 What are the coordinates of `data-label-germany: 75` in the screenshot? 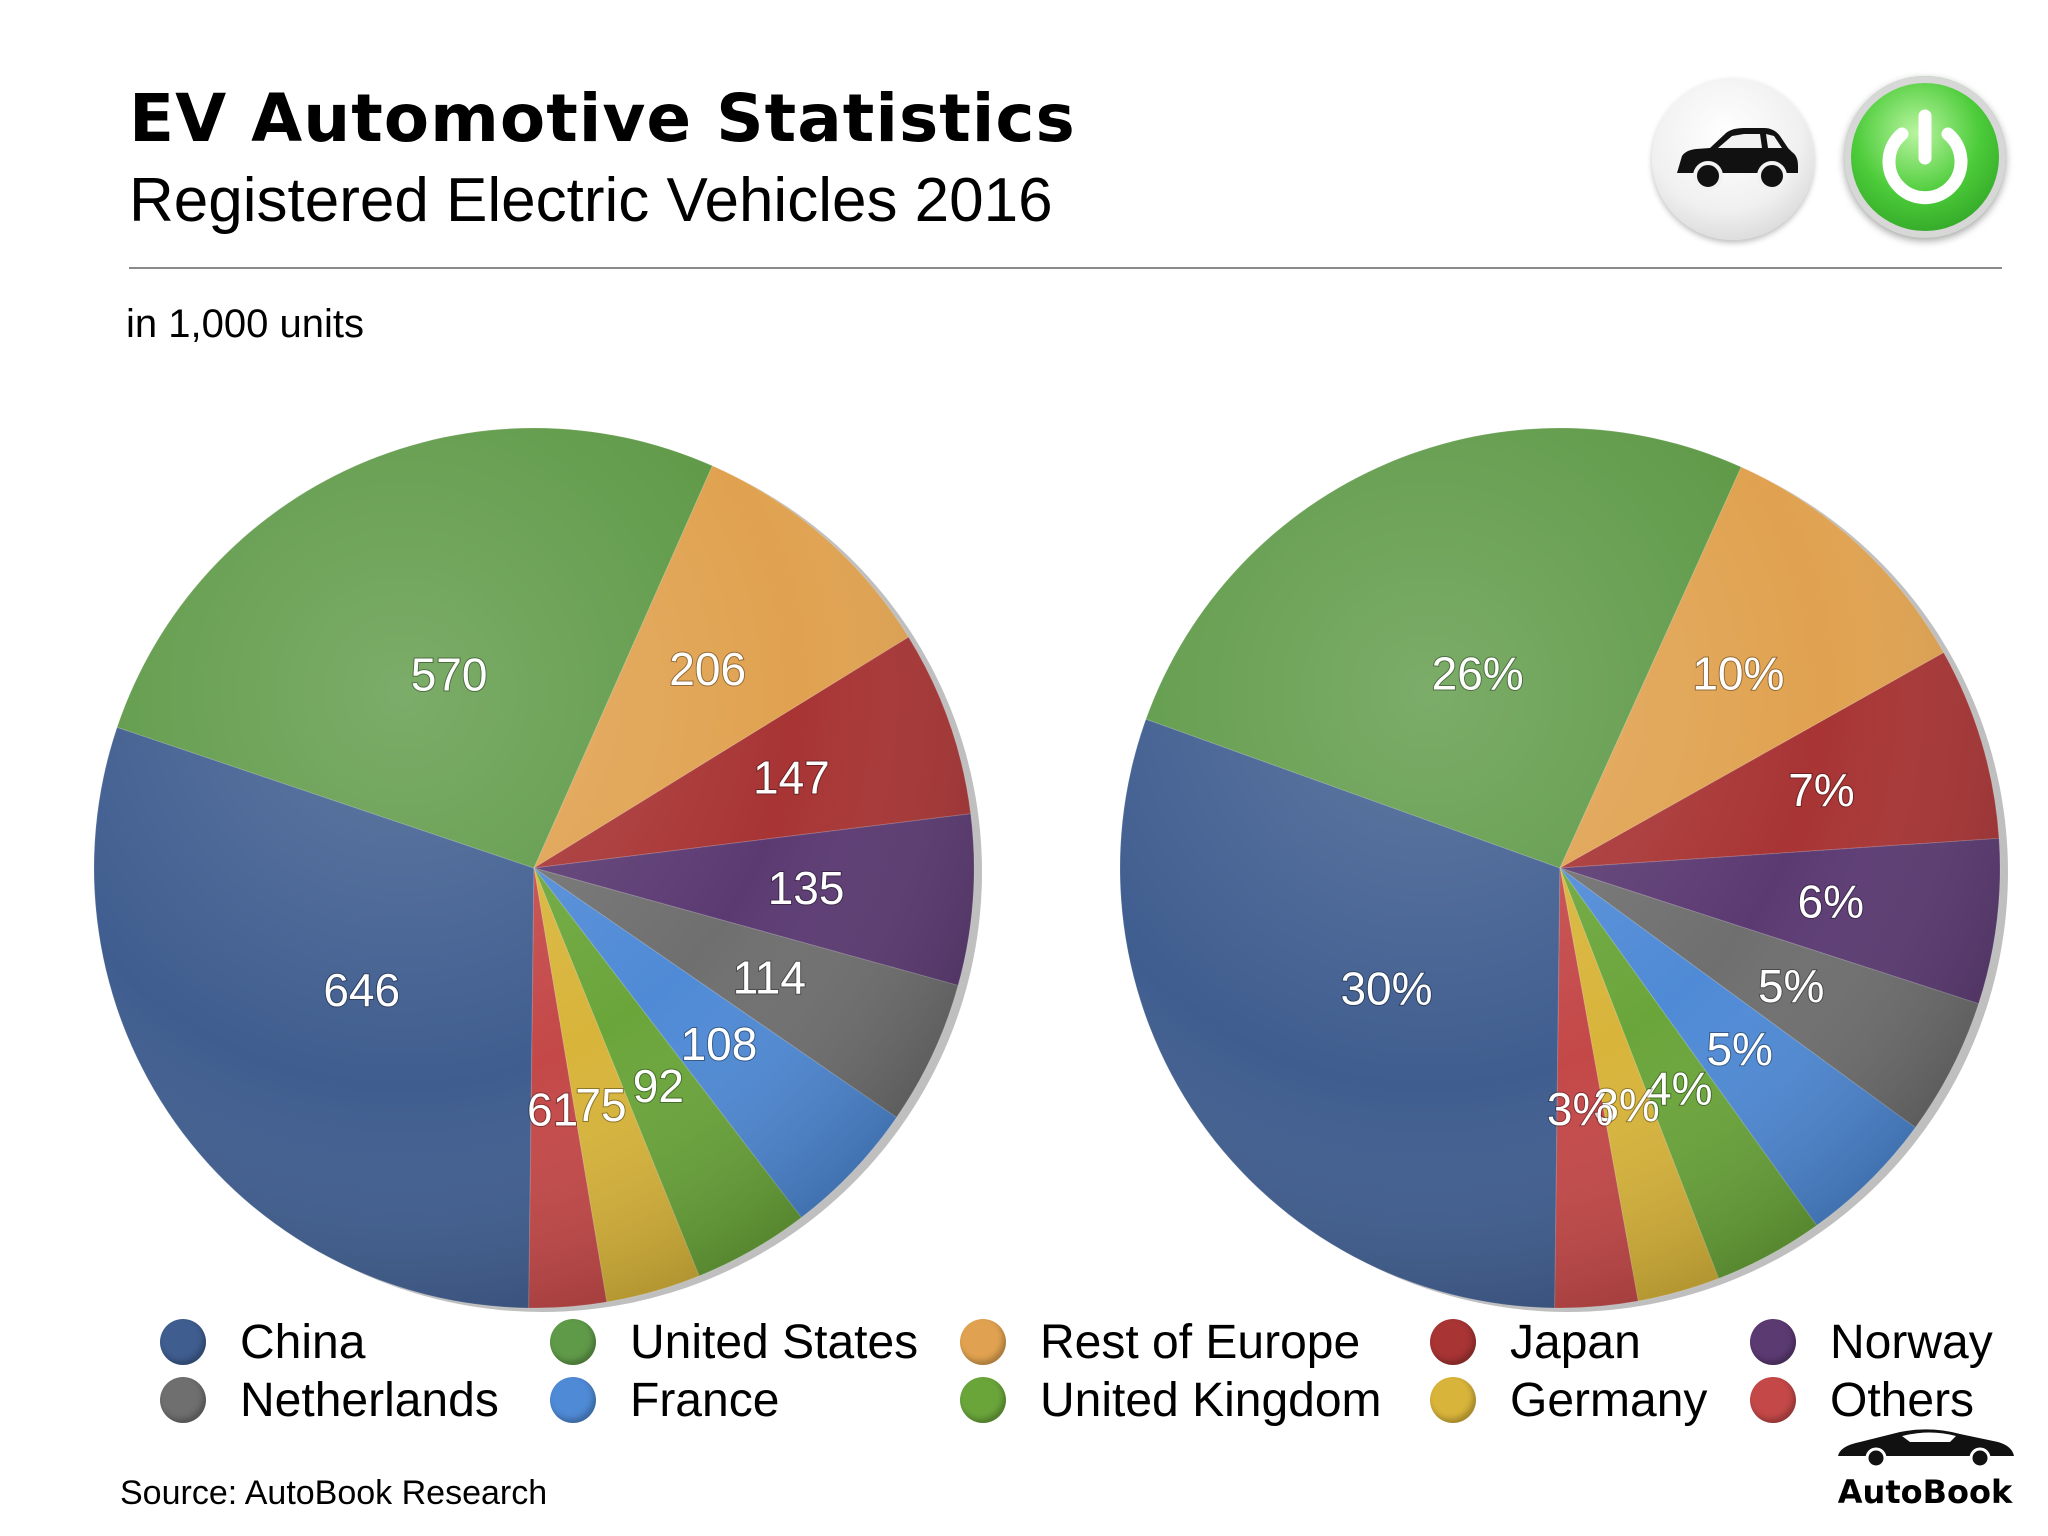 It's located at (600, 1105).